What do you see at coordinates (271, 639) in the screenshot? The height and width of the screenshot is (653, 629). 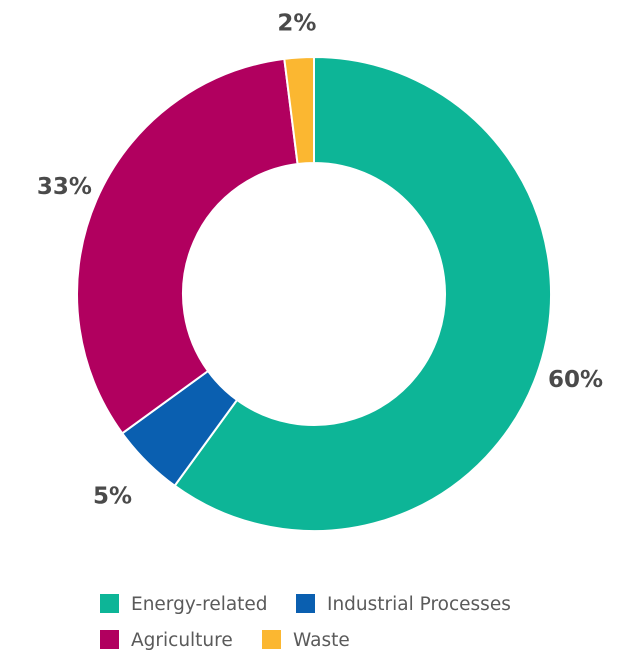 I see `legend-swatch-waste` at bounding box center [271, 639].